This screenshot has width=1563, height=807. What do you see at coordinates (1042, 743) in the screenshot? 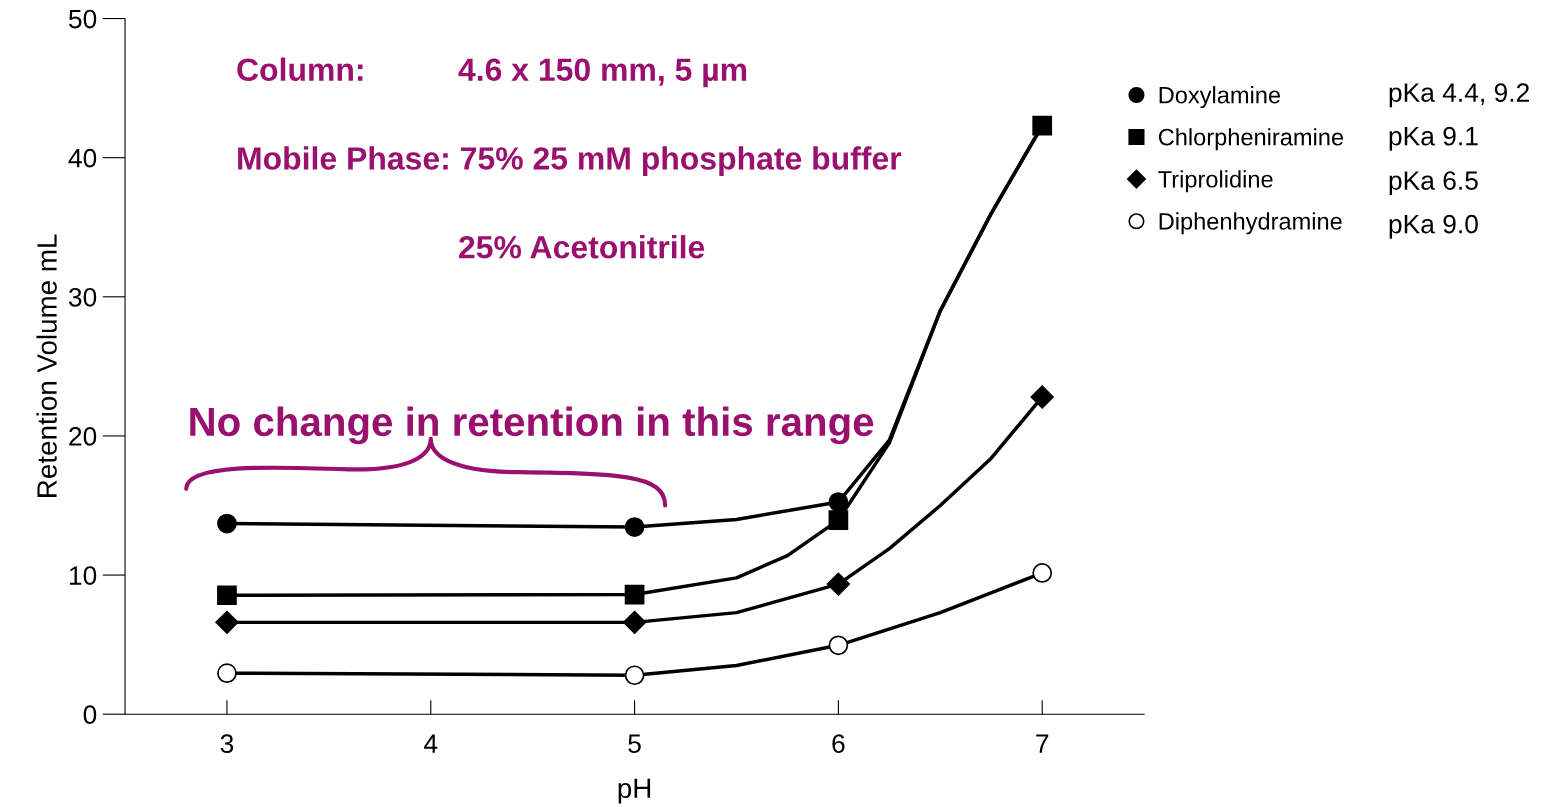
I see `x-tick-label: 7` at bounding box center [1042, 743].